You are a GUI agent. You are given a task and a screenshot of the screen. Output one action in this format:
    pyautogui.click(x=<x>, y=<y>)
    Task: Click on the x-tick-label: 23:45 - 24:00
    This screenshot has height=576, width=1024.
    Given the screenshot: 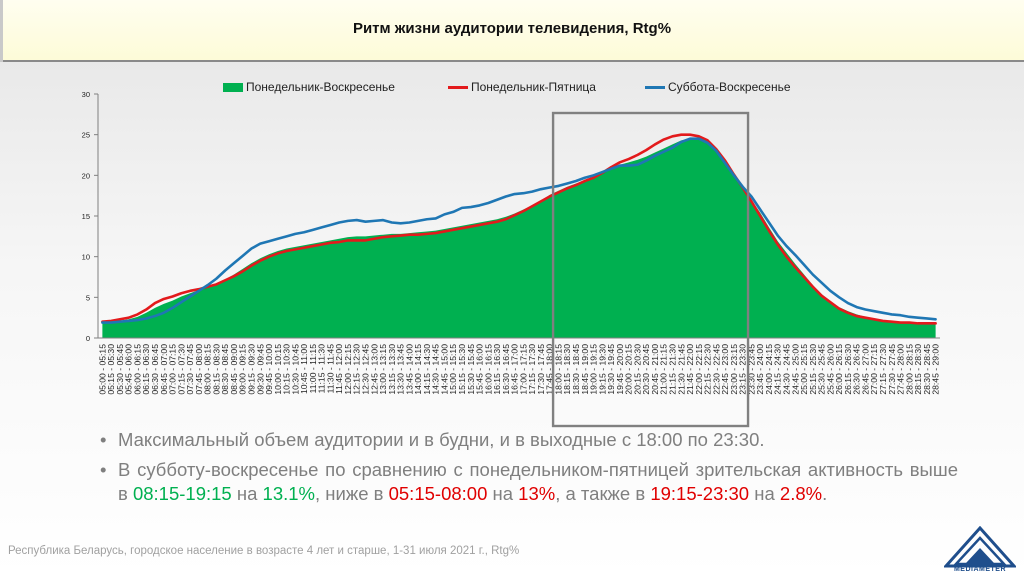 What is the action you would take?
    pyautogui.click(x=760, y=369)
    